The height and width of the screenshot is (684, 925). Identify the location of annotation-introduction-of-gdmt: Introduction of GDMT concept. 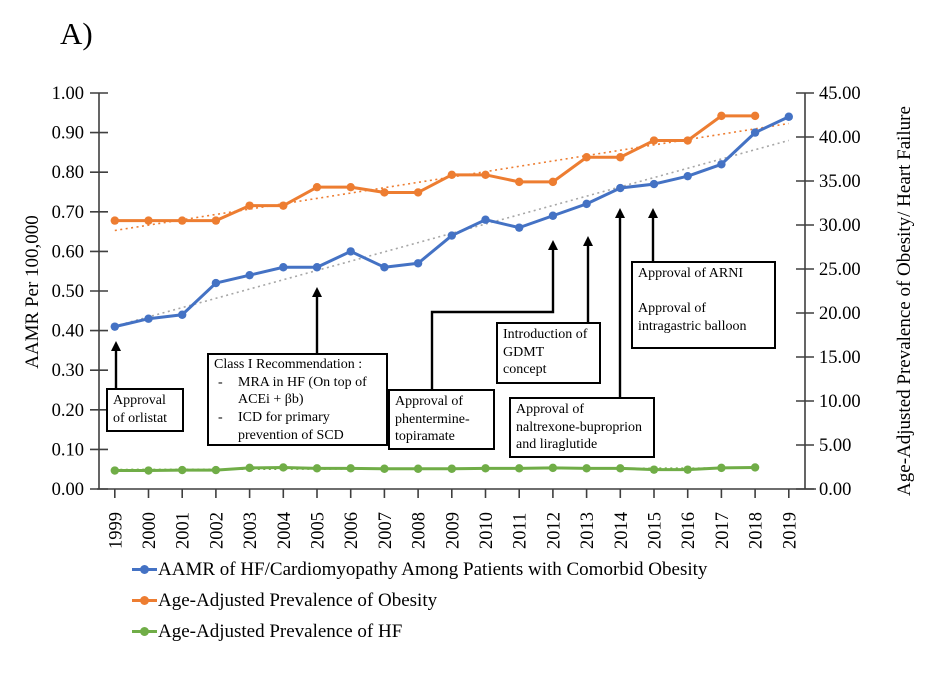
(548, 353).